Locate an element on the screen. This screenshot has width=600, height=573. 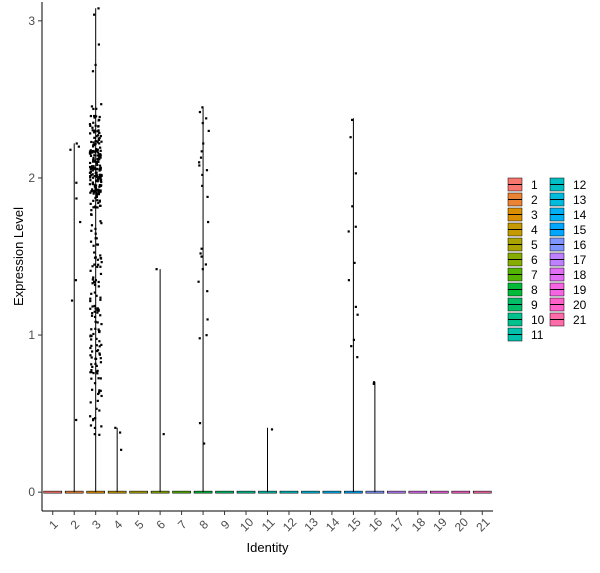
x-axis-title: Identity is located at coordinates (268, 547).